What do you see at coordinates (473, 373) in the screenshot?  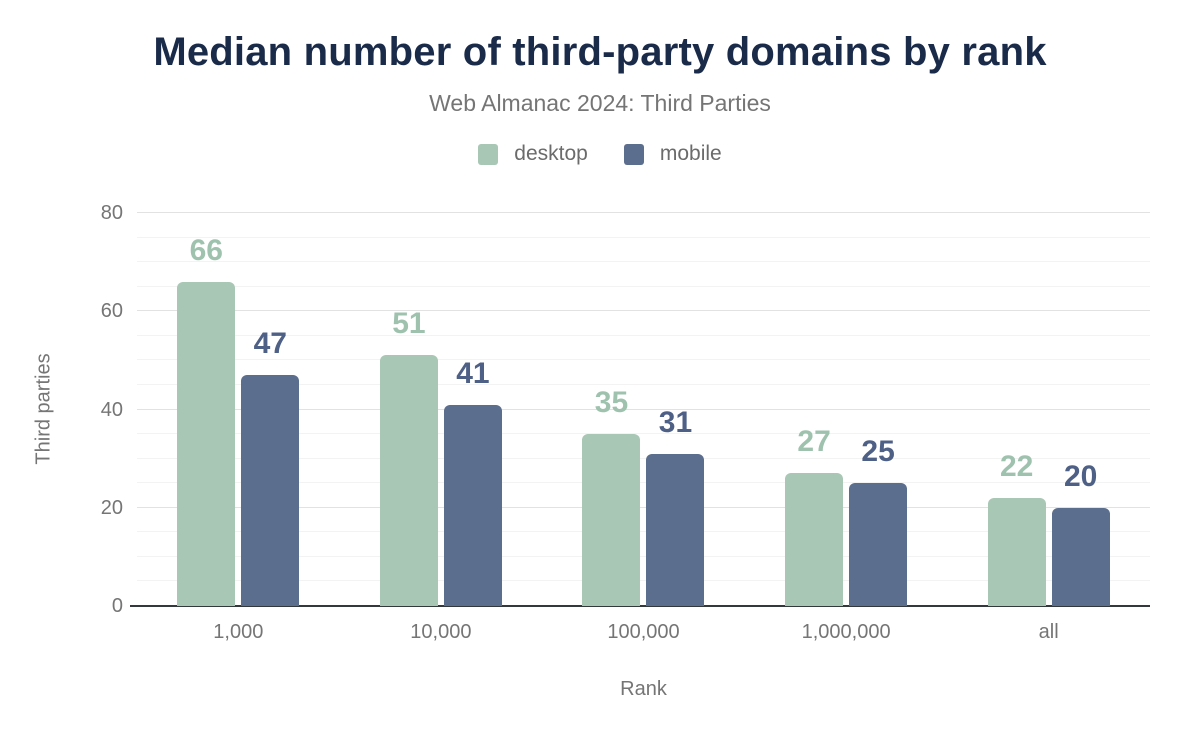 I see `bar-value-label-mobile-10000: 41` at bounding box center [473, 373].